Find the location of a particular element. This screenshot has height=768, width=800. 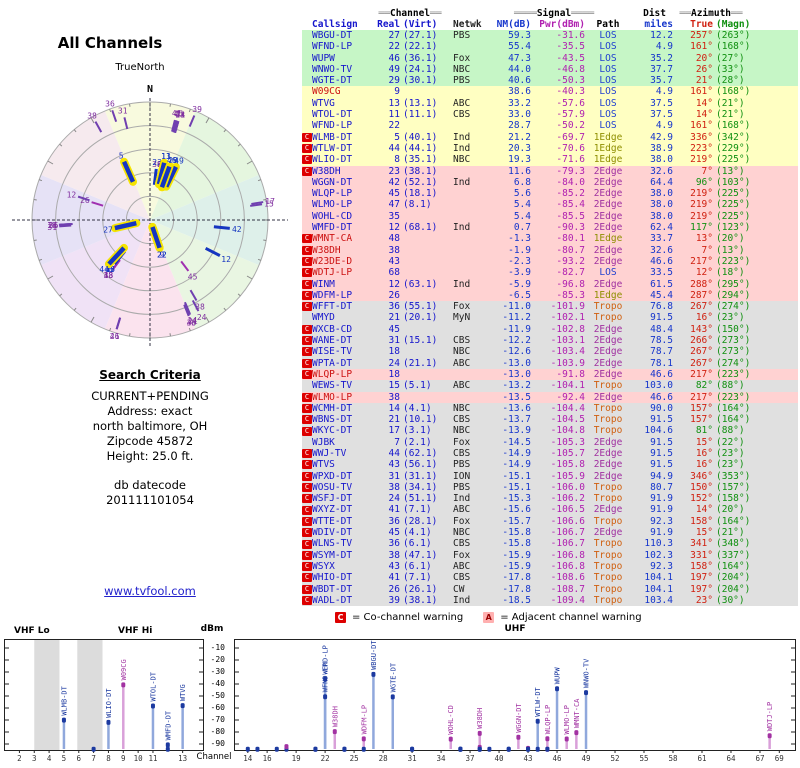

svg-text: 18 is located at coordinates (52, 225).